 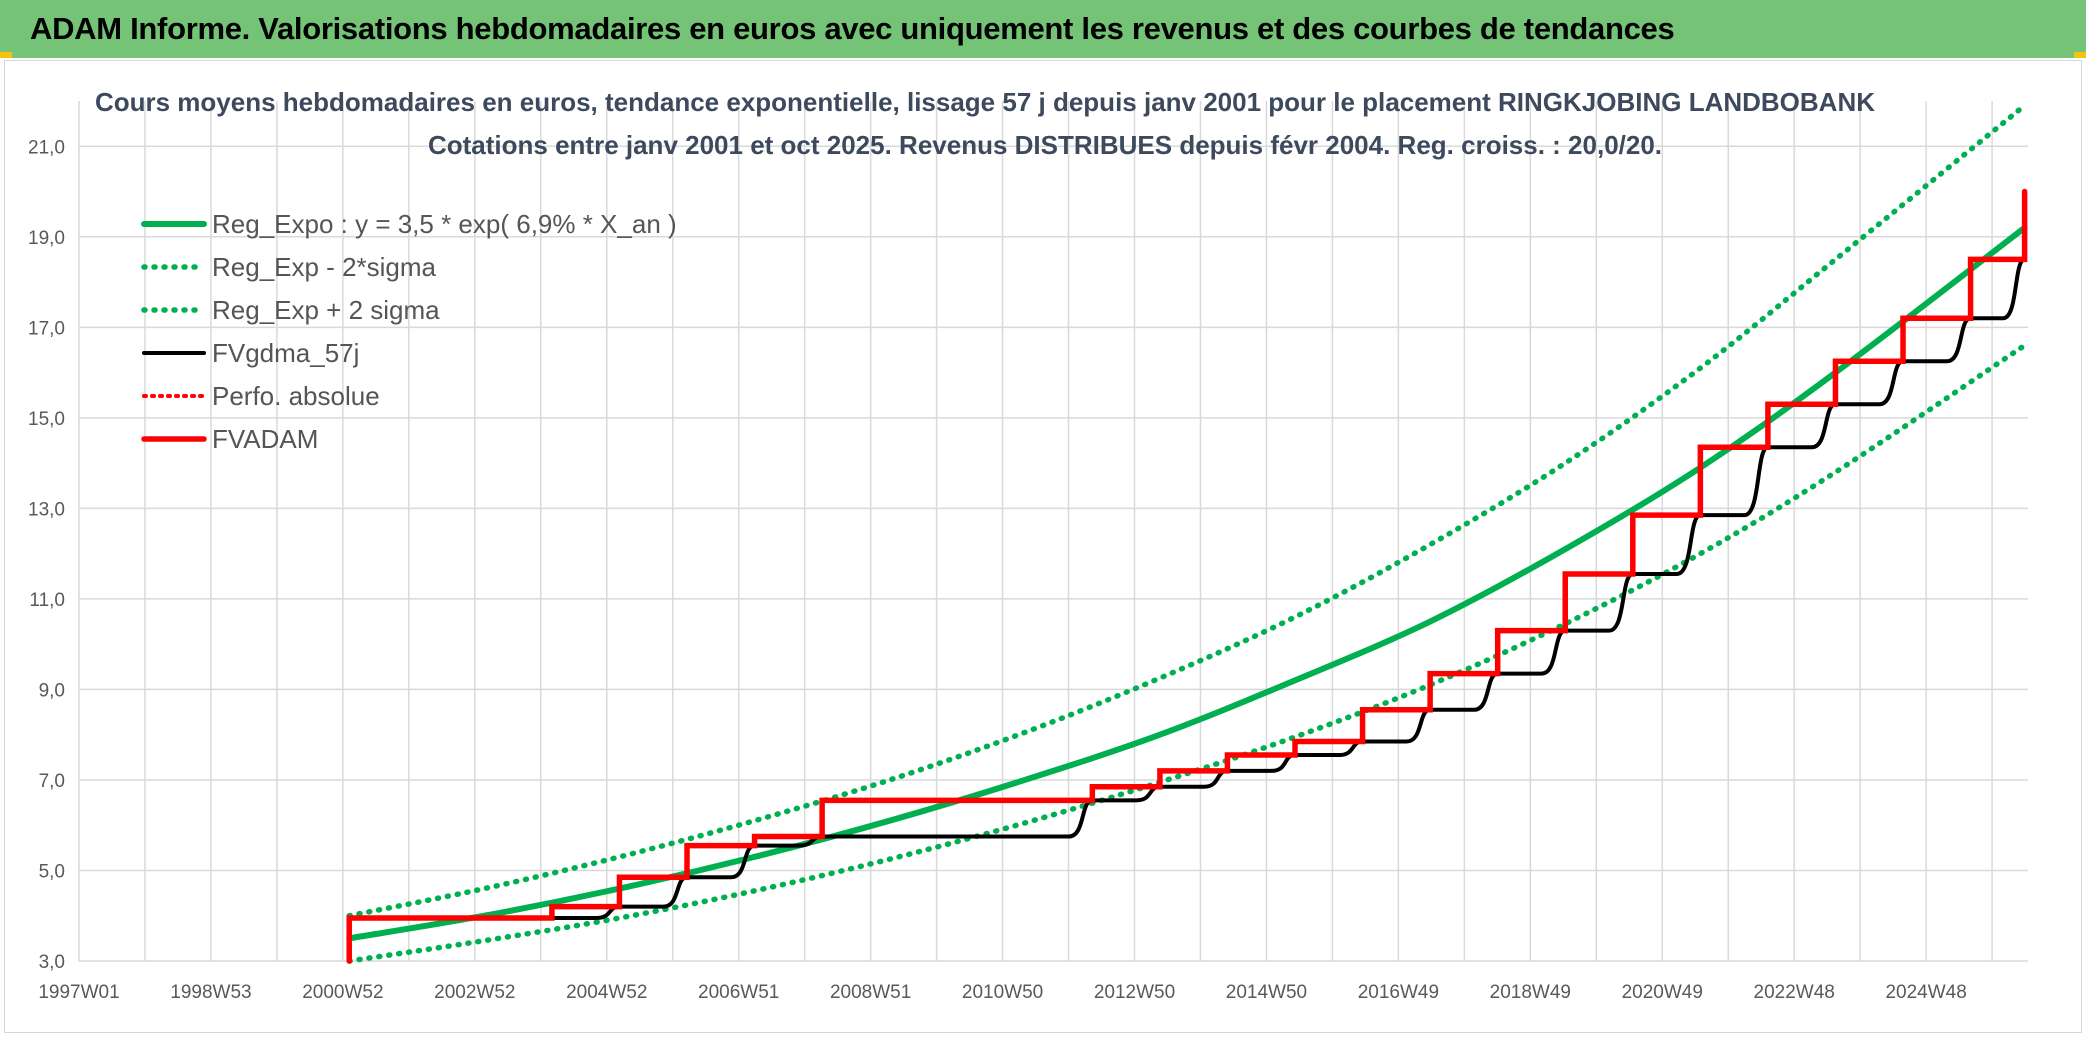 What do you see at coordinates (265, 439) in the screenshot?
I see `legend-label: FVADAM` at bounding box center [265, 439].